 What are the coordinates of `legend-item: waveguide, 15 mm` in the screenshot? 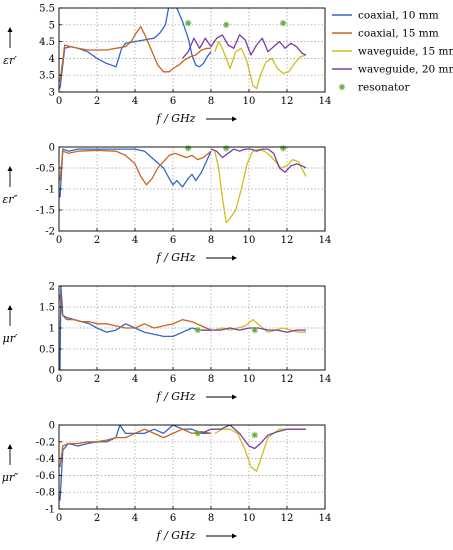 It's located at (392, 52).